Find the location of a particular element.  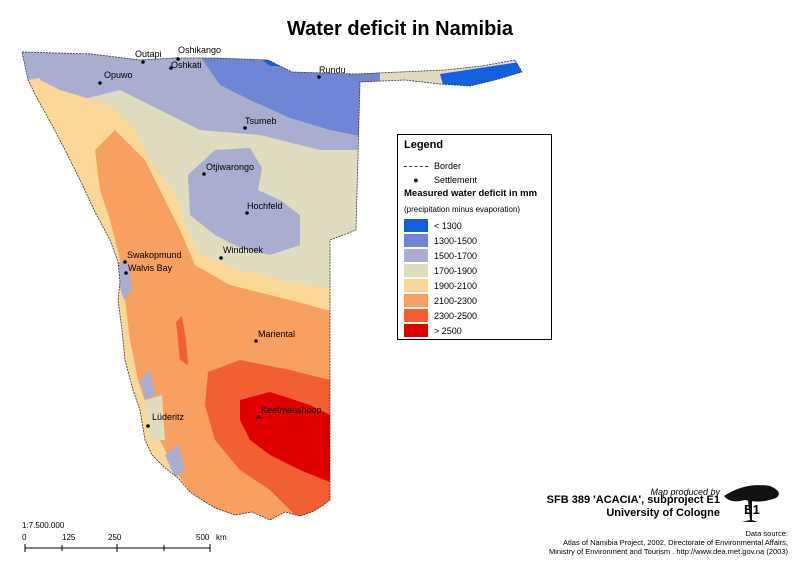

legend-class-row: 1700-1900 is located at coordinates (440, 270).